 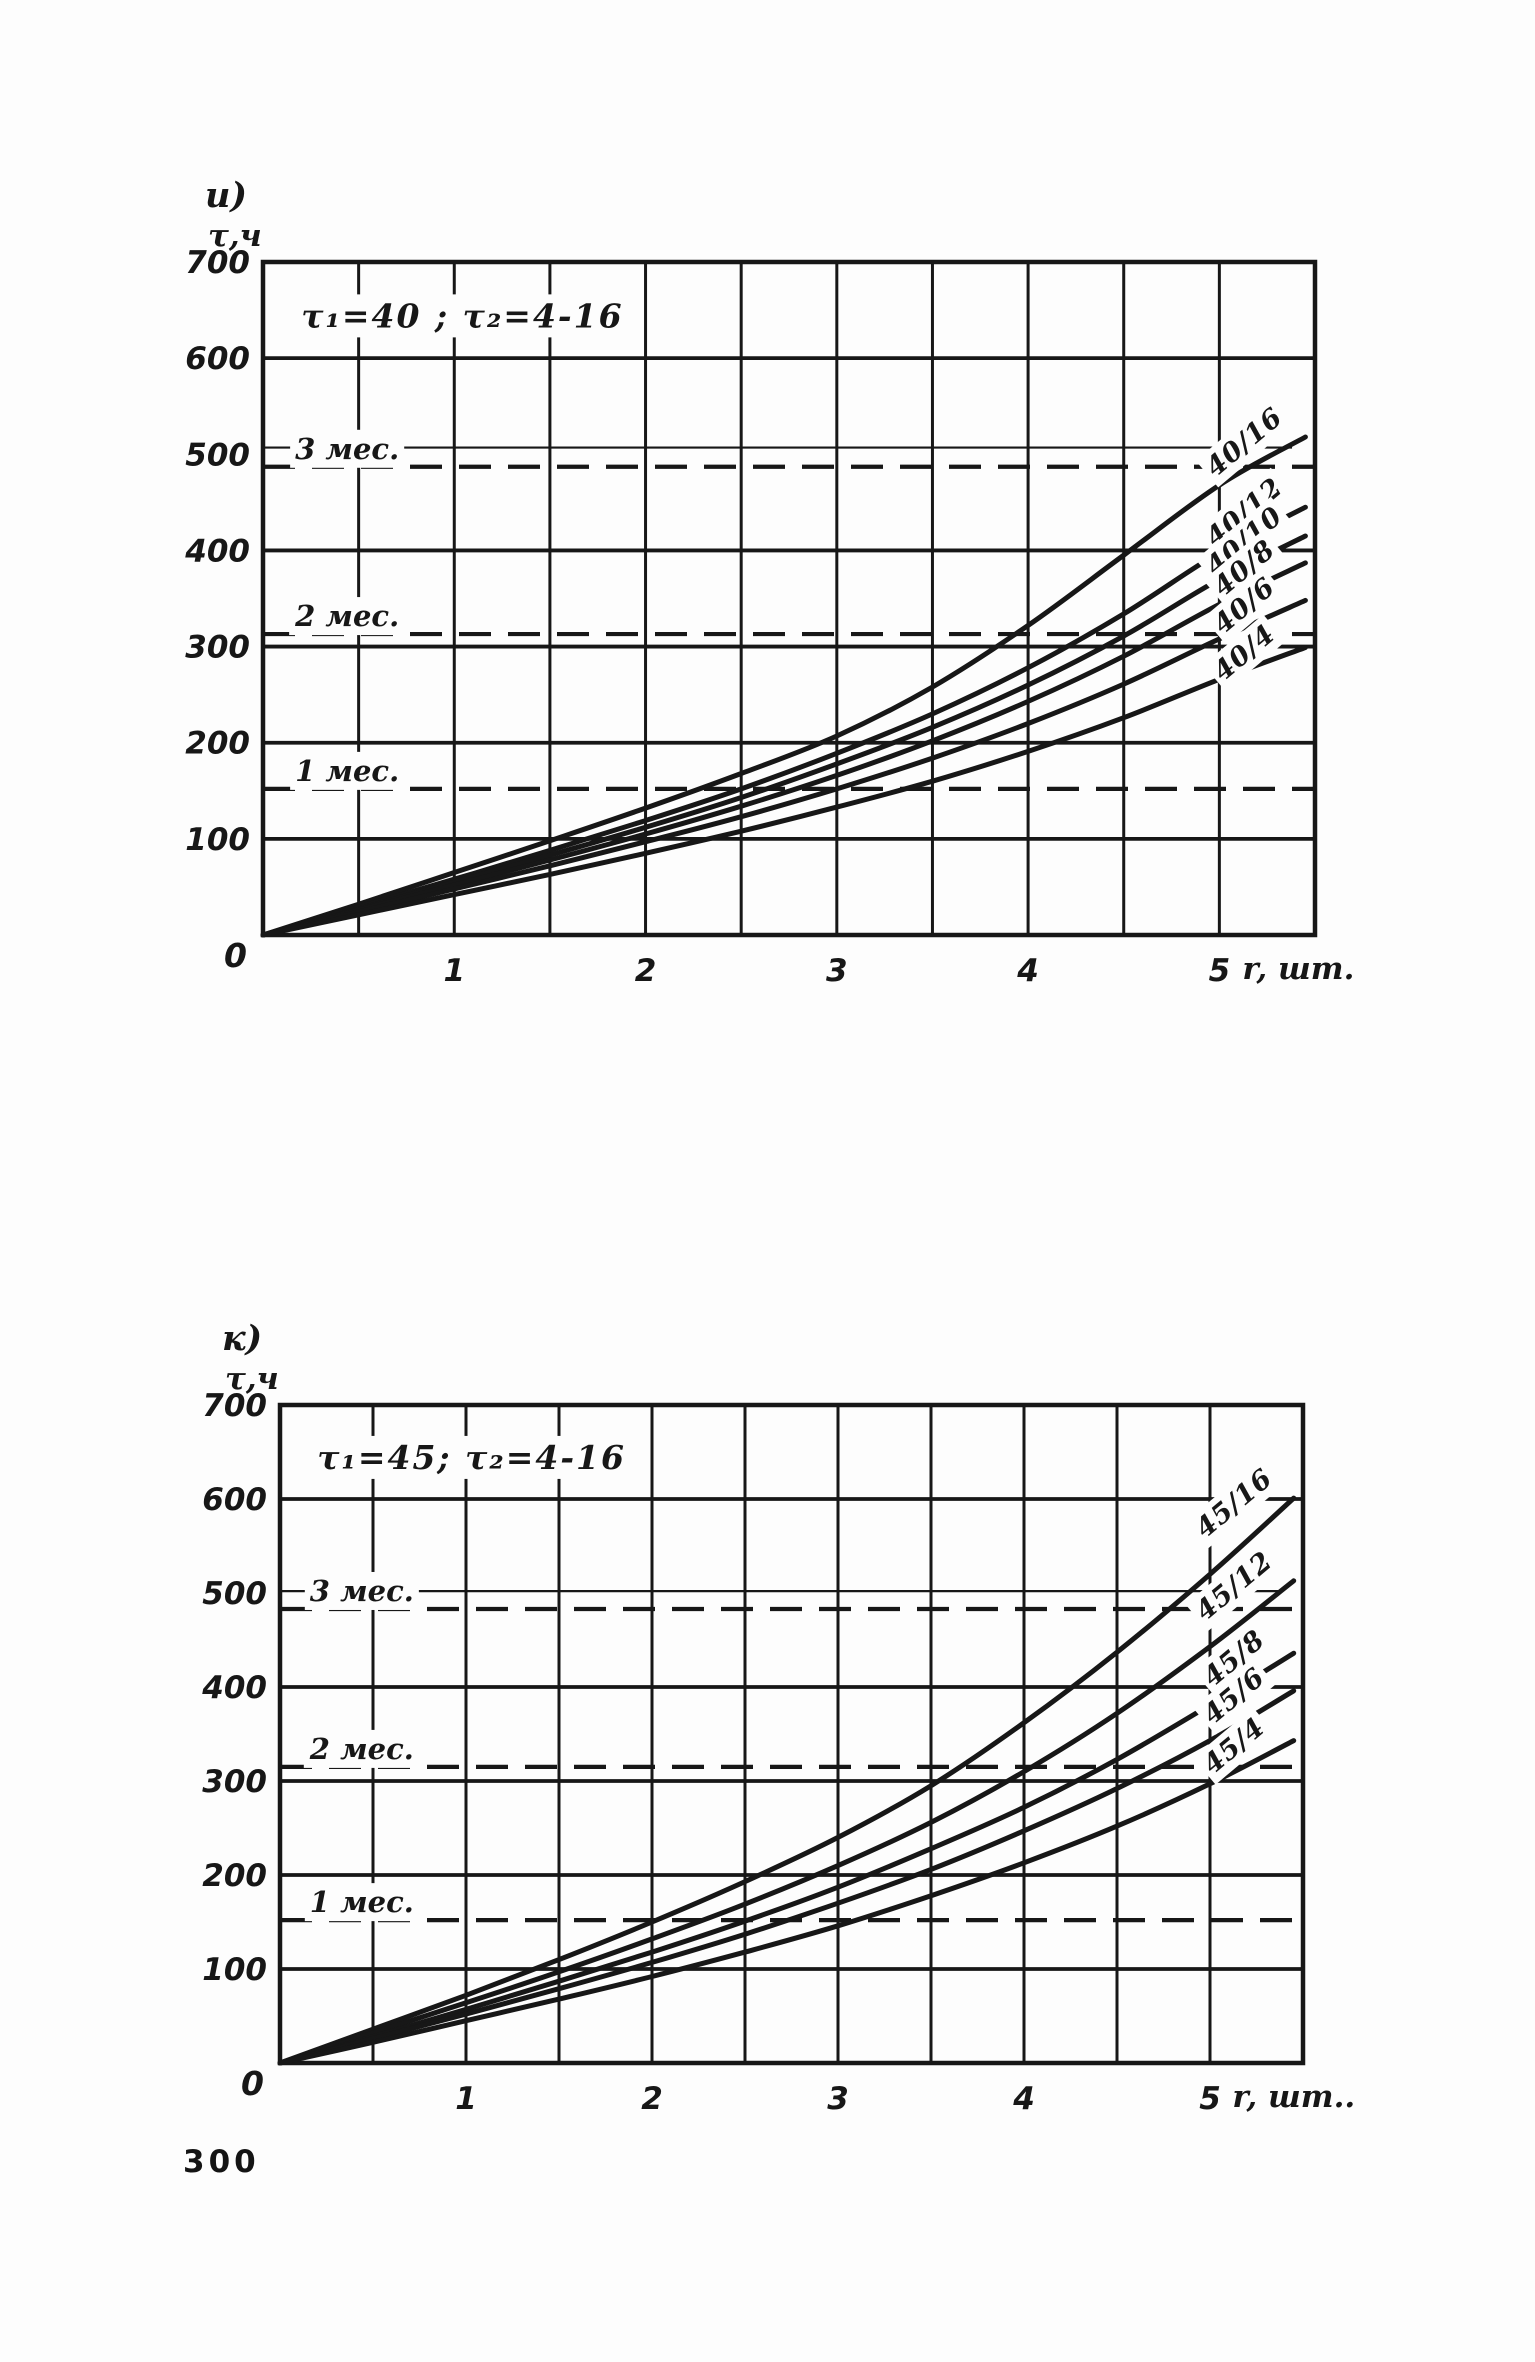 I want to click on x-axis-label: r, шт., so click(x=1298, y=969).